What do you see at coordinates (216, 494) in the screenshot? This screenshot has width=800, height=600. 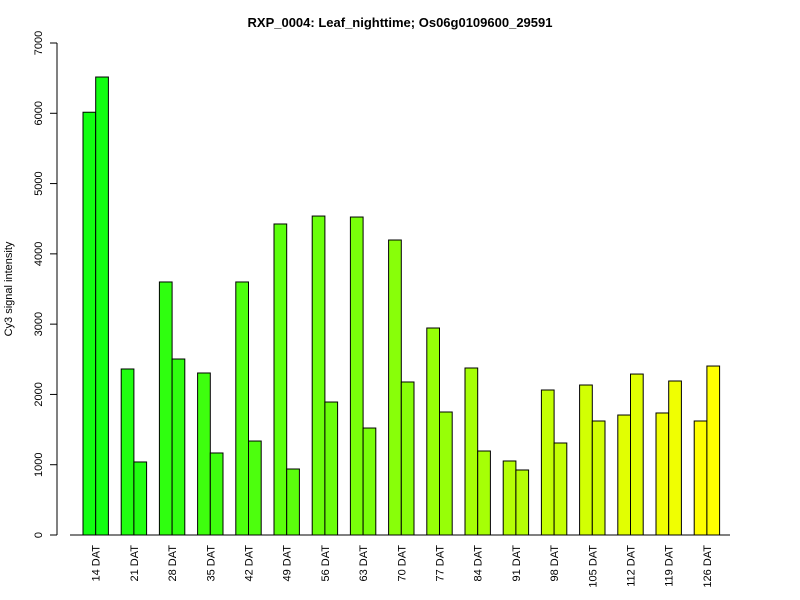 I see `bar-35-dat-rep2` at bounding box center [216, 494].